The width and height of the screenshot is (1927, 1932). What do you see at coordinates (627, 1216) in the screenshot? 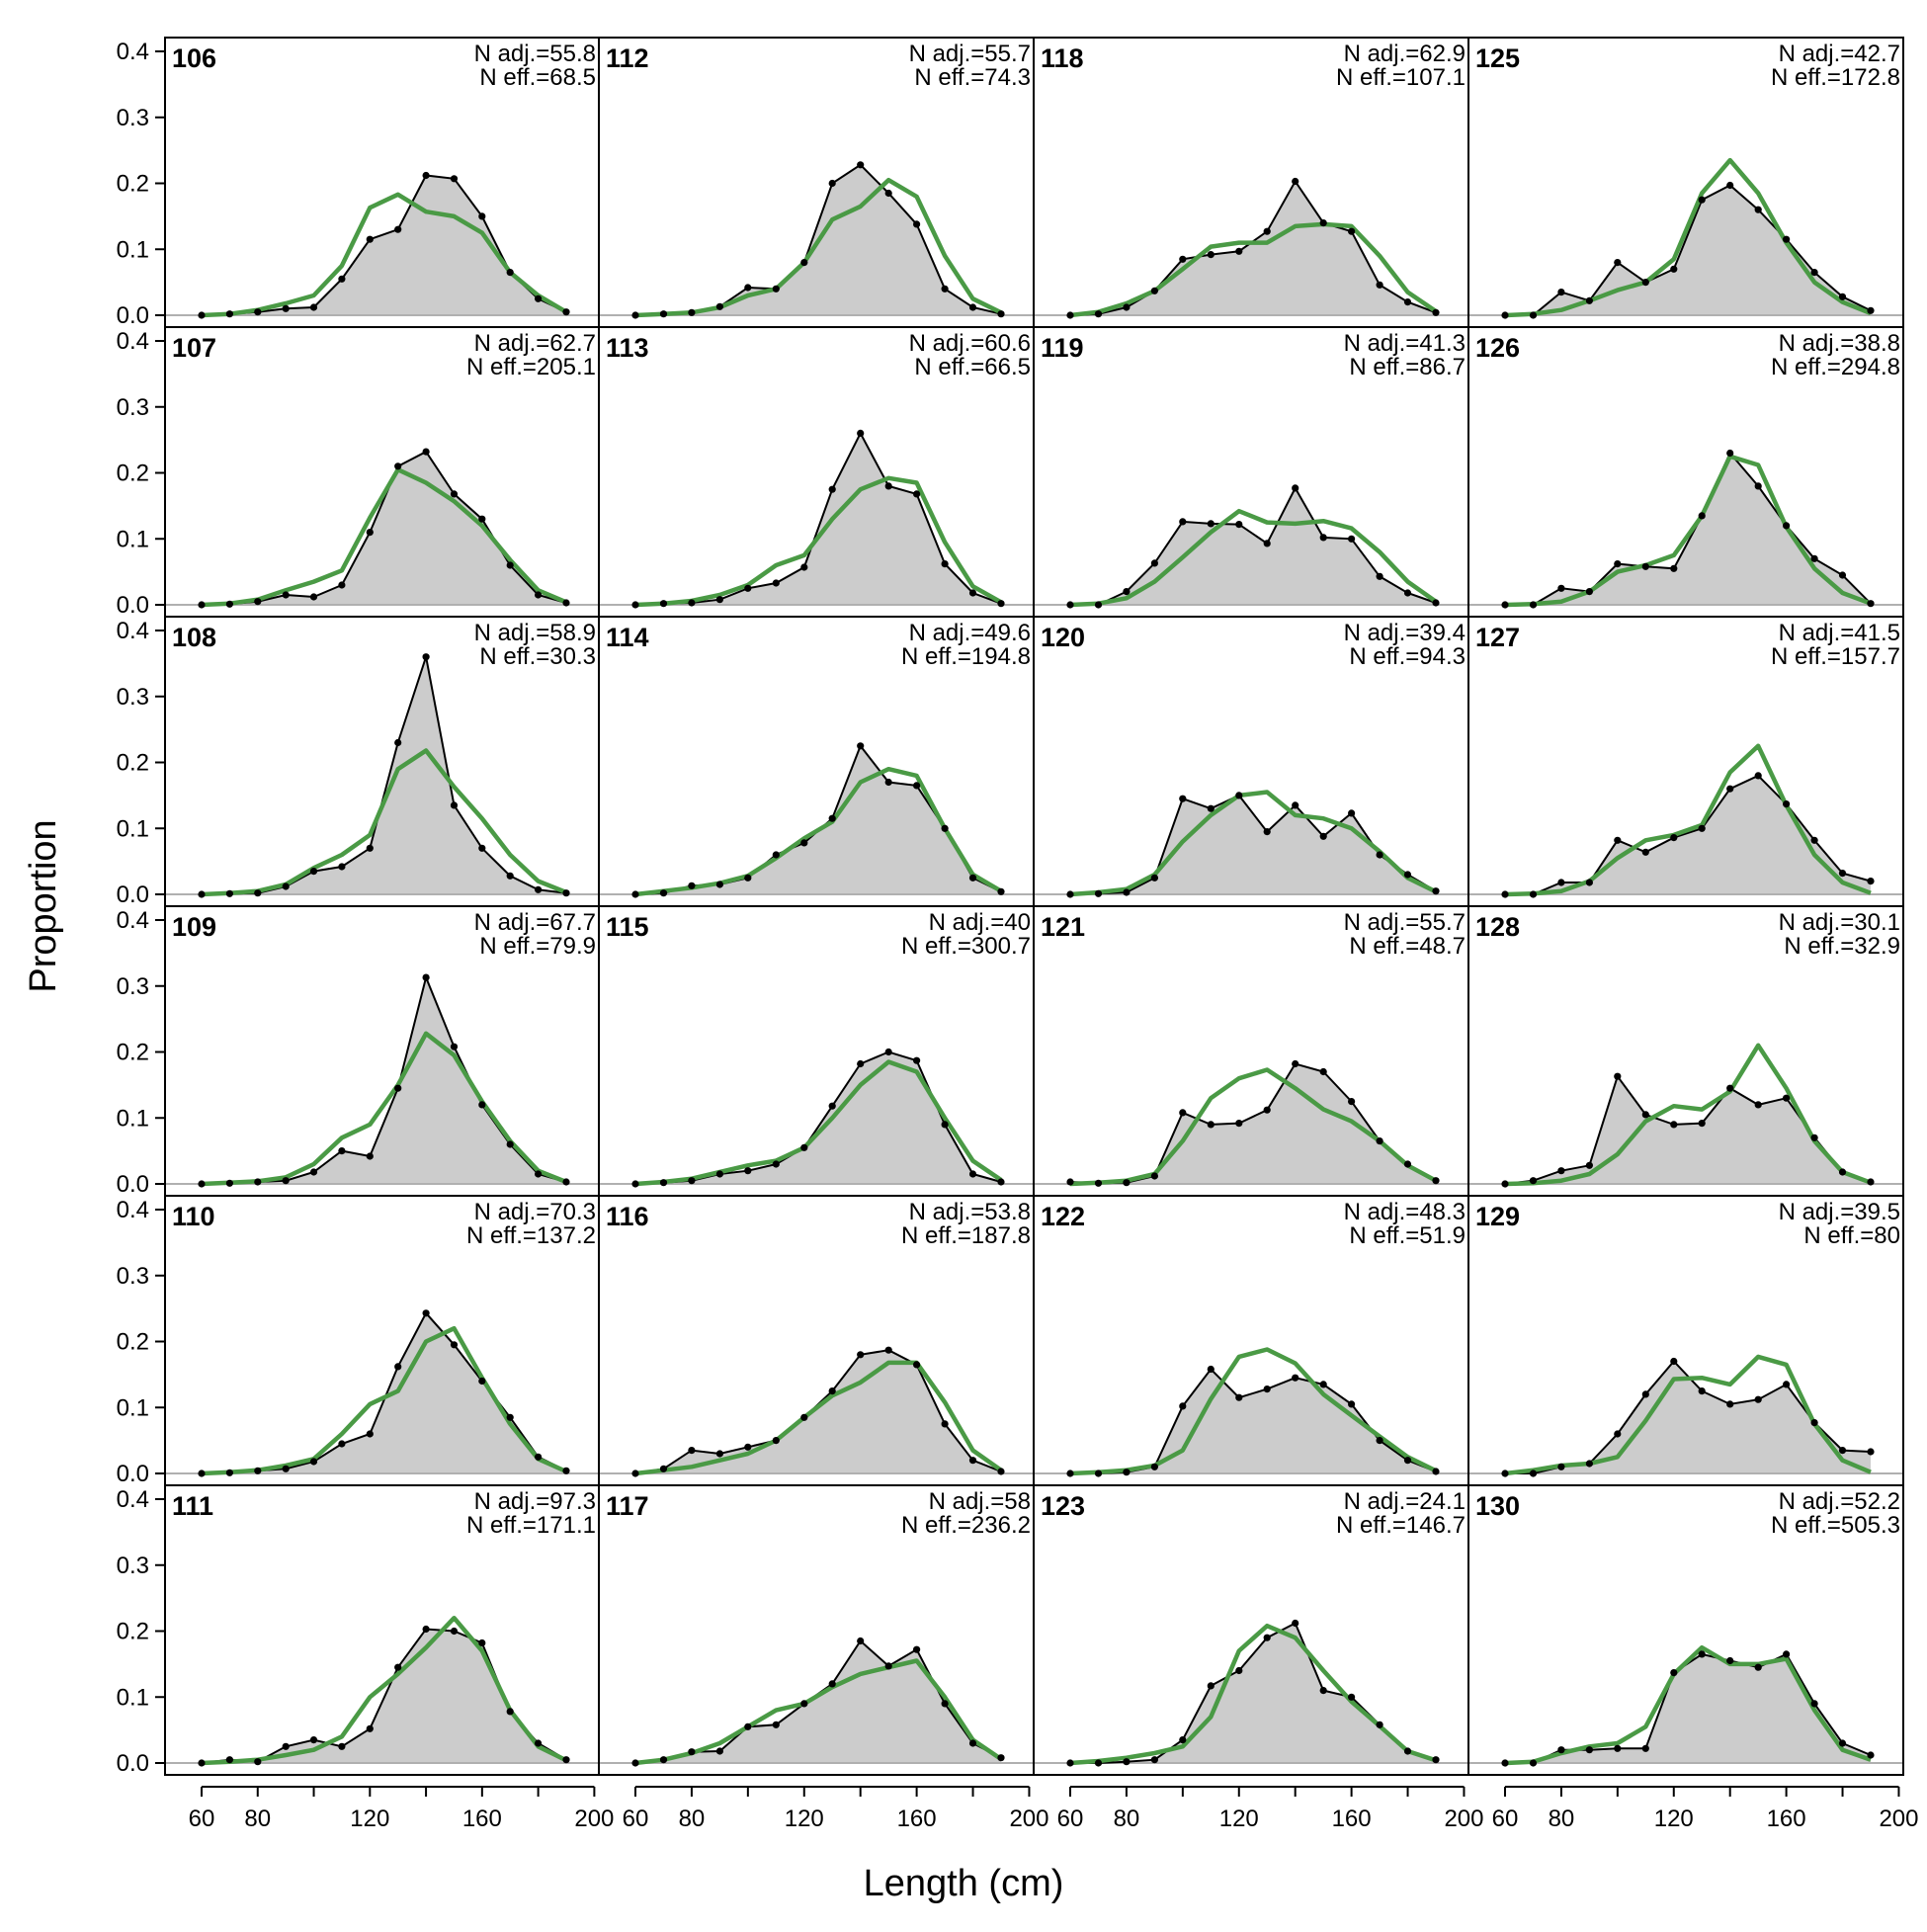
I see `panel-label-116: 116` at bounding box center [627, 1216].